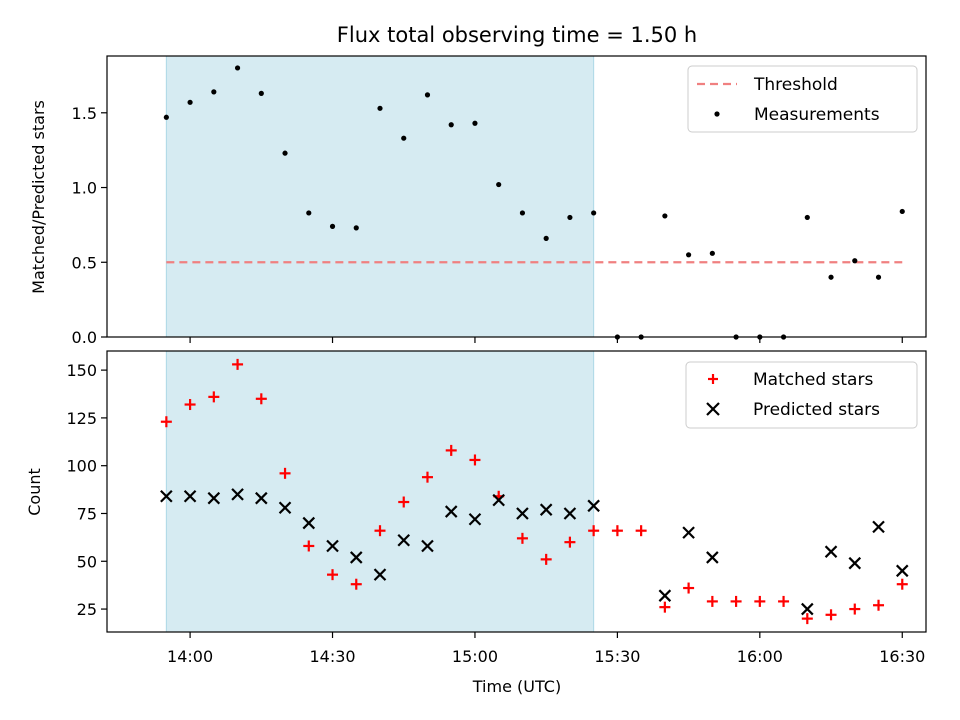  Describe the element at coordinates (713, 379) in the screenshot. I see `legend-matched-swatch` at that location.